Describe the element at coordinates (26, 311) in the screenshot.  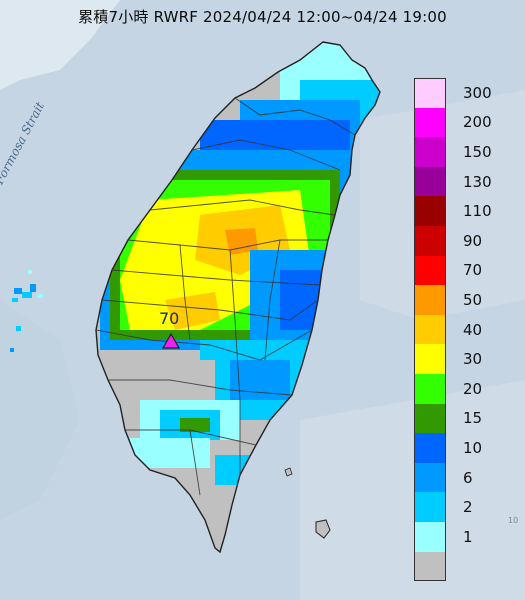
I see `offshore-rain` at that location.